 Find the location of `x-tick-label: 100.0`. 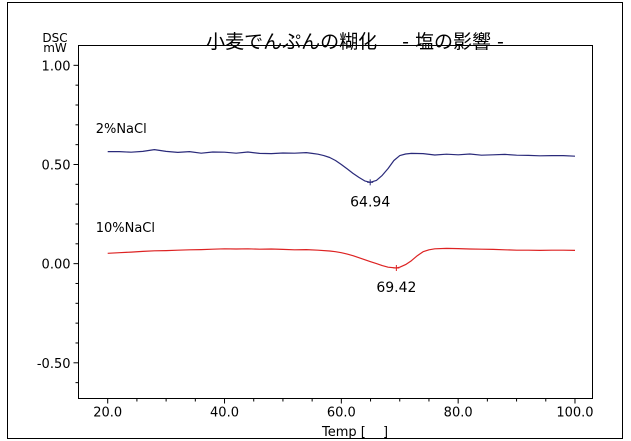

x-tick-label: 100.0 is located at coordinates (574, 413).